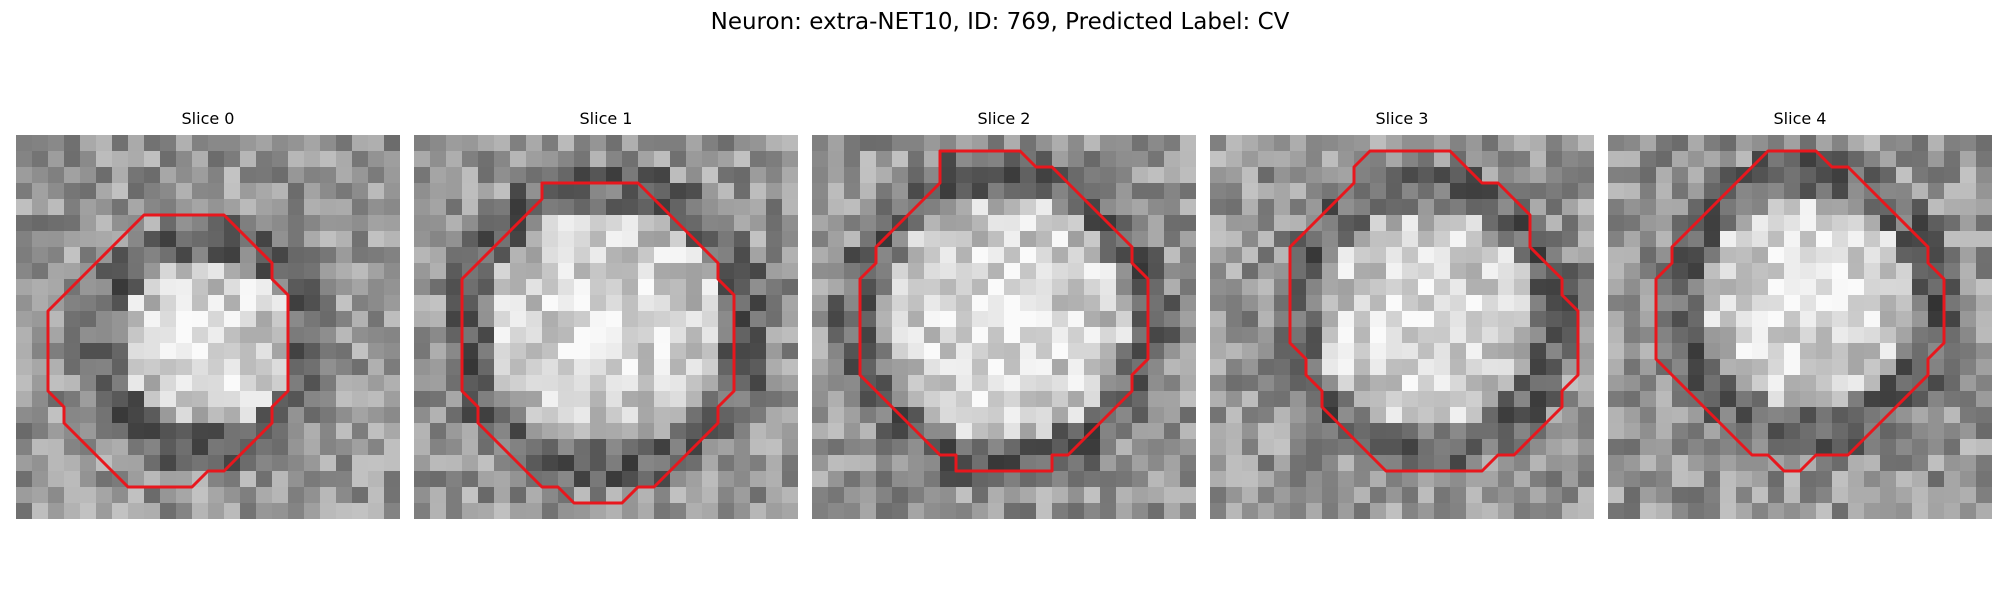 The image size is (2000, 600). I want to click on slice-title-2: Slice 2, so click(1004, 118).